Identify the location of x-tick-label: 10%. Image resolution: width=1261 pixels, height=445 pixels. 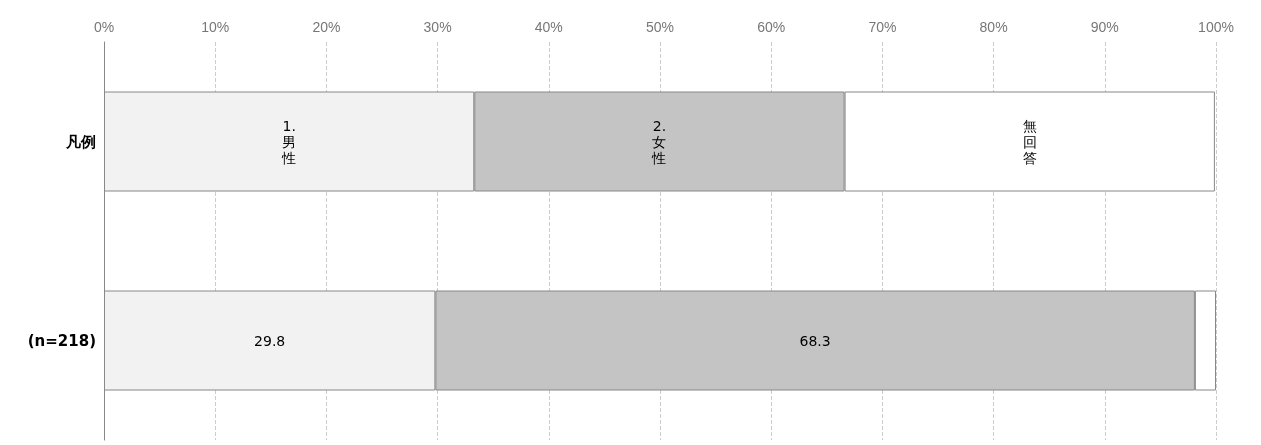
(215, 27).